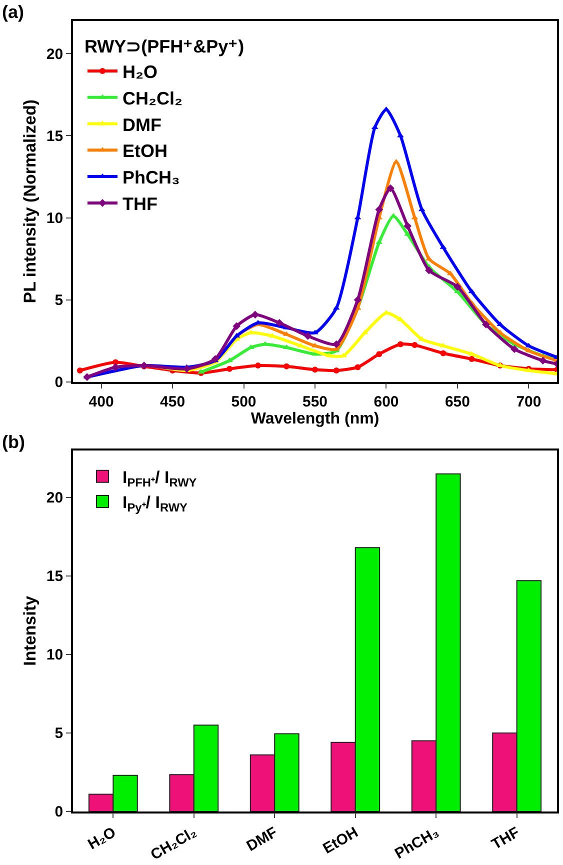 This screenshot has width=563, height=865. What do you see at coordinates (101, 402) in the screenshot?
I see `x-tick-label: 400` at bounding box center [101, 402].